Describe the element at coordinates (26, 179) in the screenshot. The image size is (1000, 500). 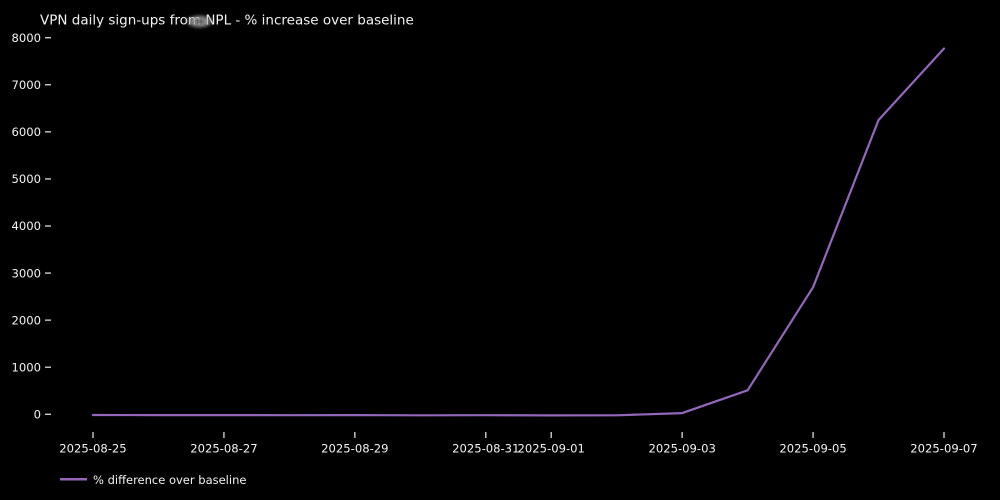
I see `y-tick-label: 5000` at that location.